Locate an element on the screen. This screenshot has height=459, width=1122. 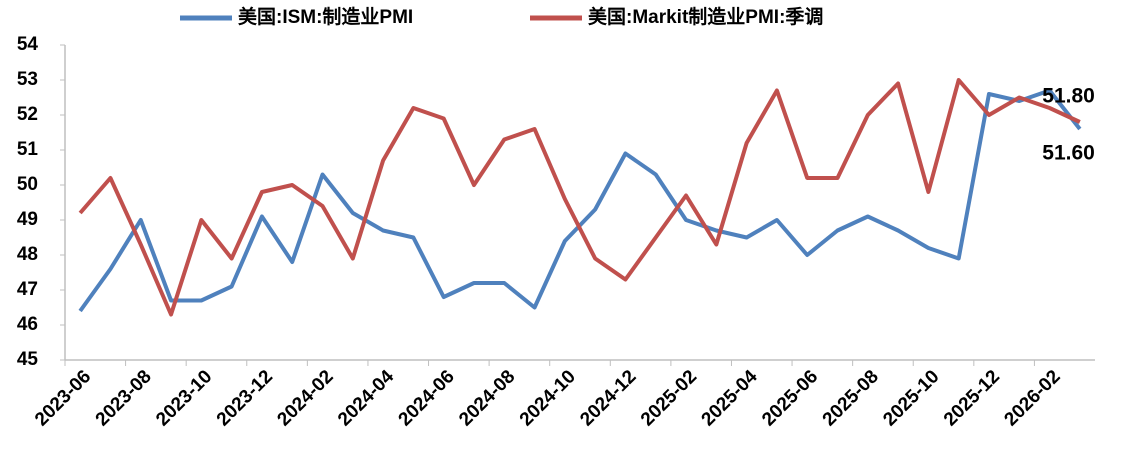
x-tick-label: 2024-04 is located at coordinates (366, 398).